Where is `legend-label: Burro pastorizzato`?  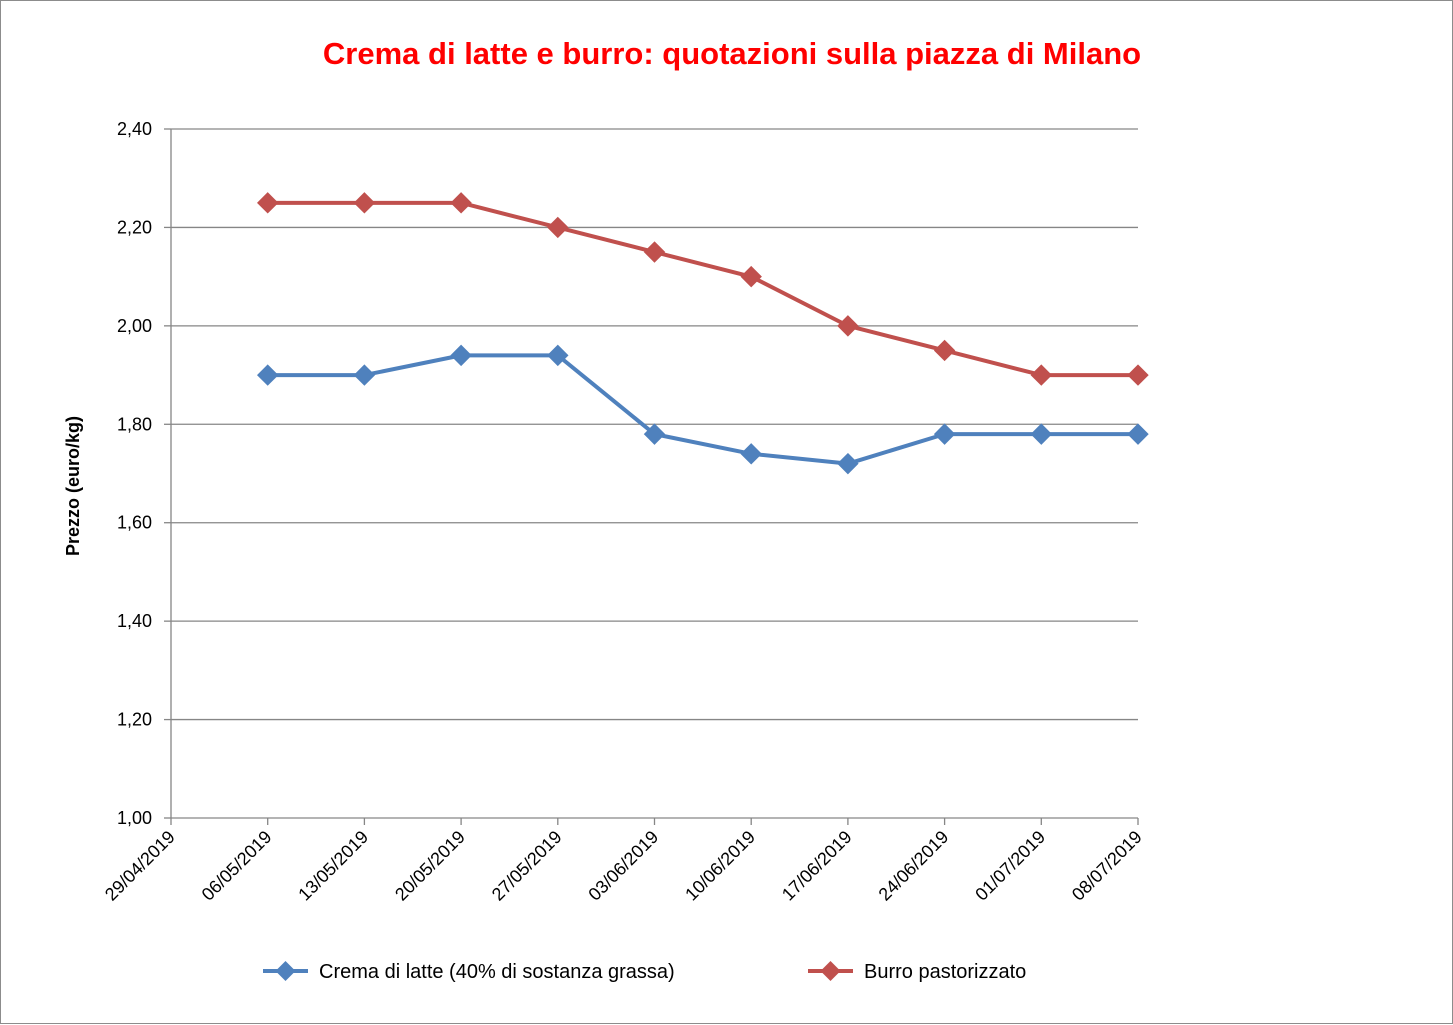 legend-label: Burro pastorizzato is located at coordinates (945, 972).